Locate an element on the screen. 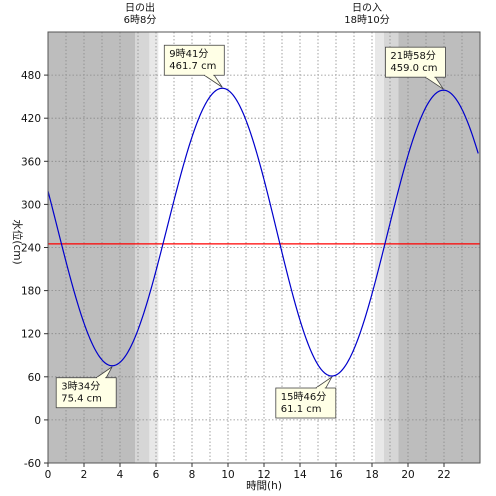 The width and height of the screenshot is (496, 496). x-tick-label: 20 is located at coordinates (407, 475).